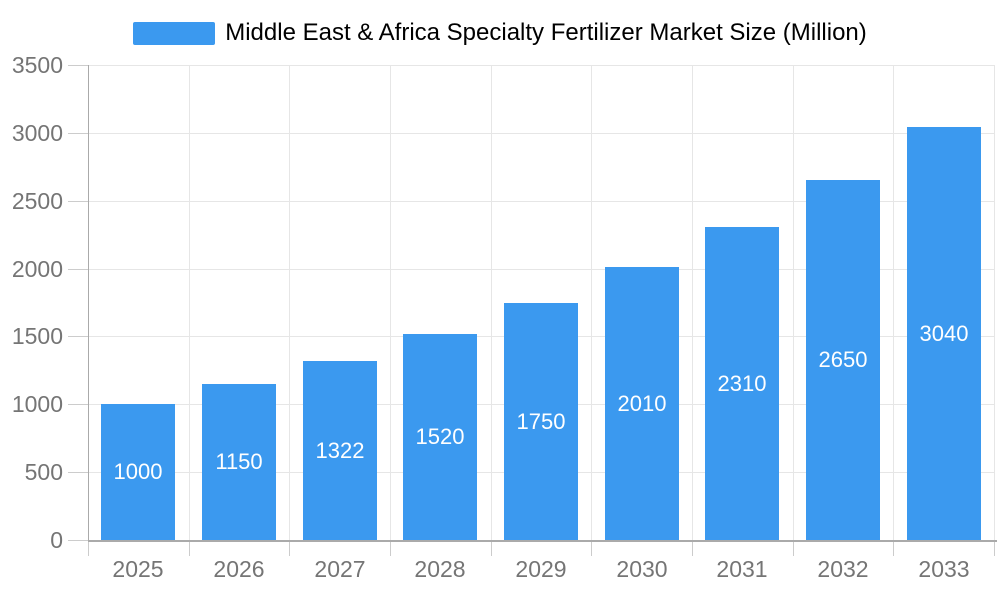  Describe the element at coordinates (174, 33) in the screenshot. I see `legend-swatch` at that location.